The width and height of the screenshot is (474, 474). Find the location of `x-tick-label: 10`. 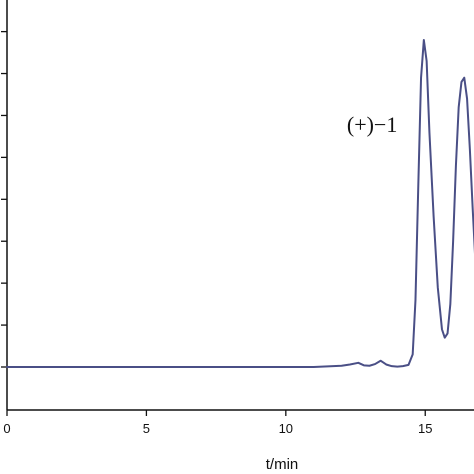

x-tick-label: 10 is located at coordinates (286, 428).